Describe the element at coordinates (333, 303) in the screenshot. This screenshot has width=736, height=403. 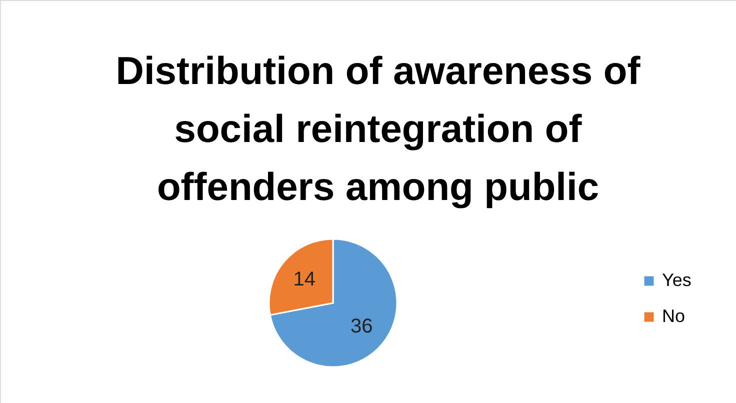
I see `pie-slice` at that location.